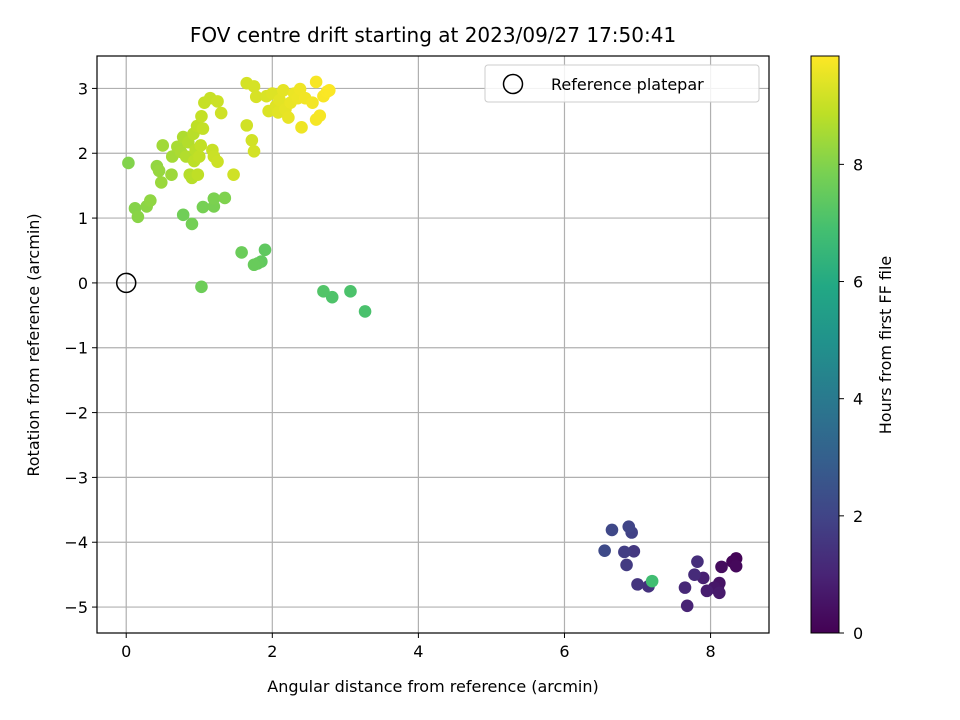 This screenshot has width=960, height=720. I want to click on colorbar-ticks: 0 2 4 6 8, so click(851, 399).